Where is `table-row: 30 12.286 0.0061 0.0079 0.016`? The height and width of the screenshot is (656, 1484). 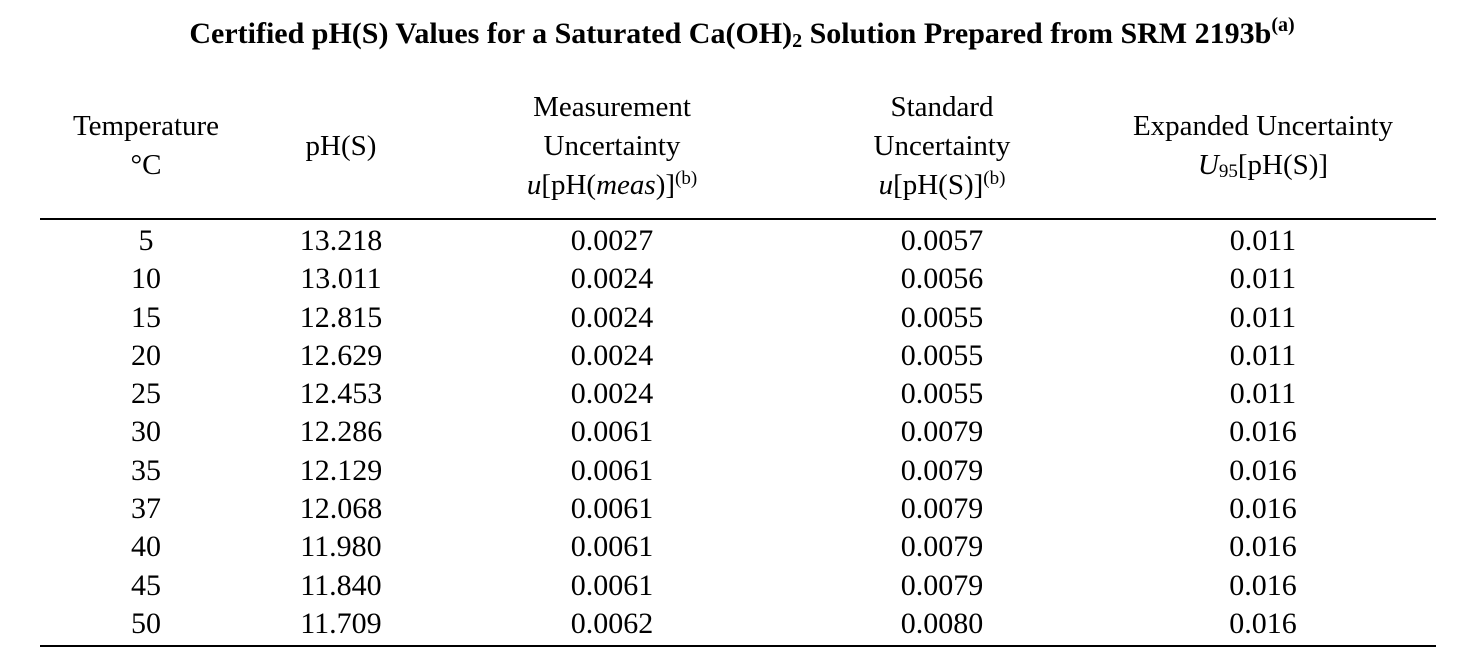 table-row: 30 12.286 0.0061 0.0079 0.016 is located at coordinates (738, 432).